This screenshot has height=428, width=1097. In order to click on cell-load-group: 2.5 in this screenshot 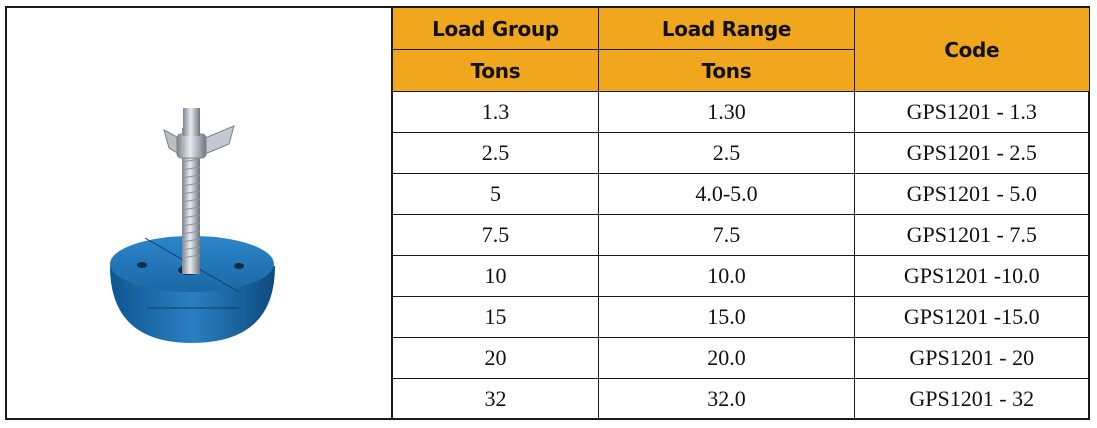, I will do `click(495, 153)`.